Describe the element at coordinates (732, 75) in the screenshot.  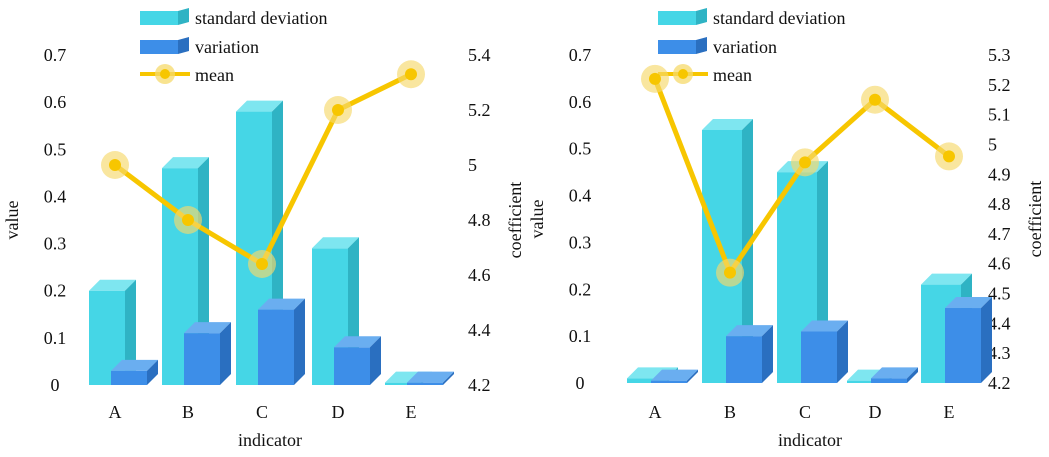
I see `legend-label-mean: mean` at that location.